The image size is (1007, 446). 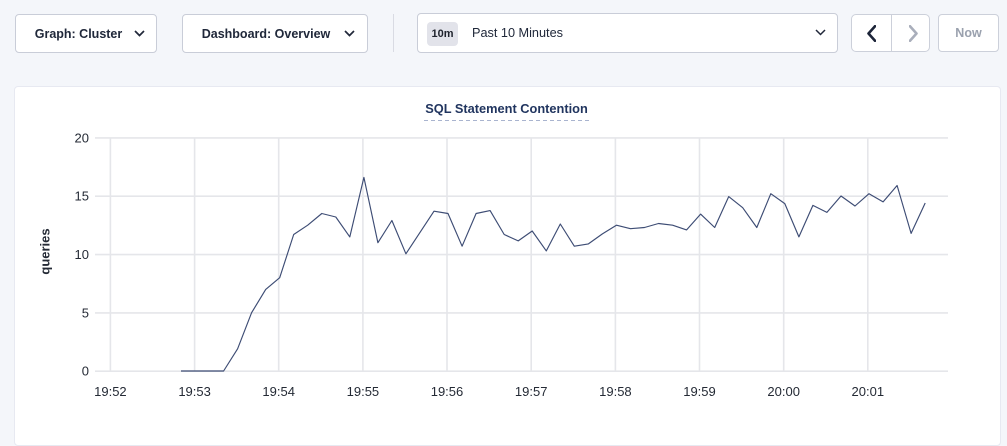 What do you see at coordinates (82, 196) in the screenshot?
I see `svg-text: 15` at bounding box center [82, 196].